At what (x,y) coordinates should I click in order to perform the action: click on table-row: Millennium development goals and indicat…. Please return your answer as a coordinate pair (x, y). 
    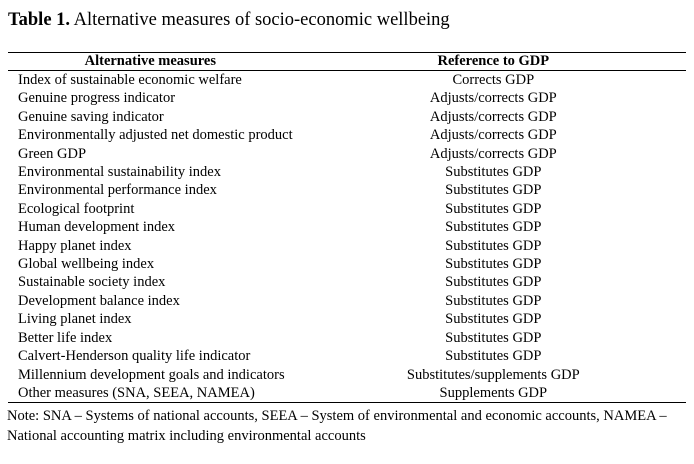
    Looking at the image, I should click on (347, 375).